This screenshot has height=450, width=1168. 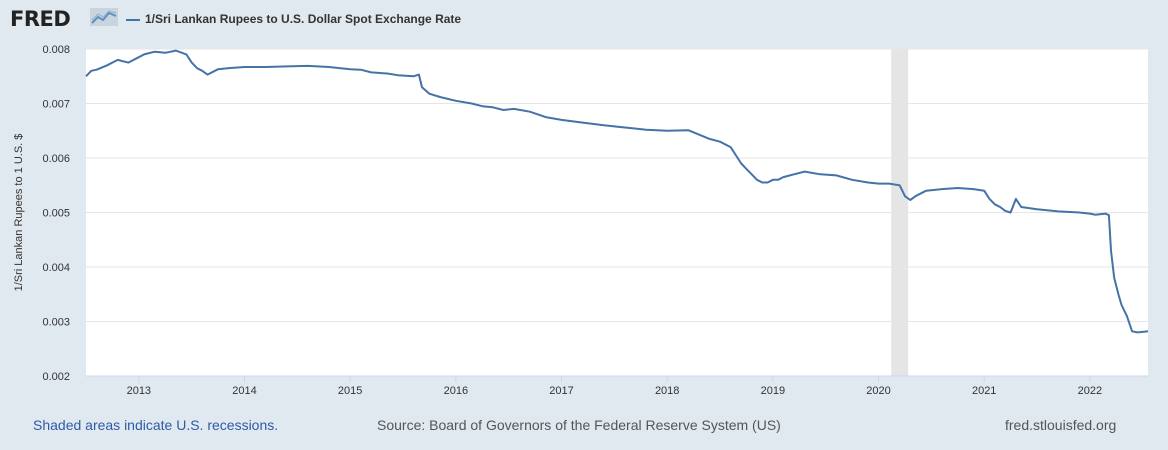 I want to click on y-axis-title: 1/Sri Lankan Rupees to 1 U.S. $, so click(x=19, y=213).